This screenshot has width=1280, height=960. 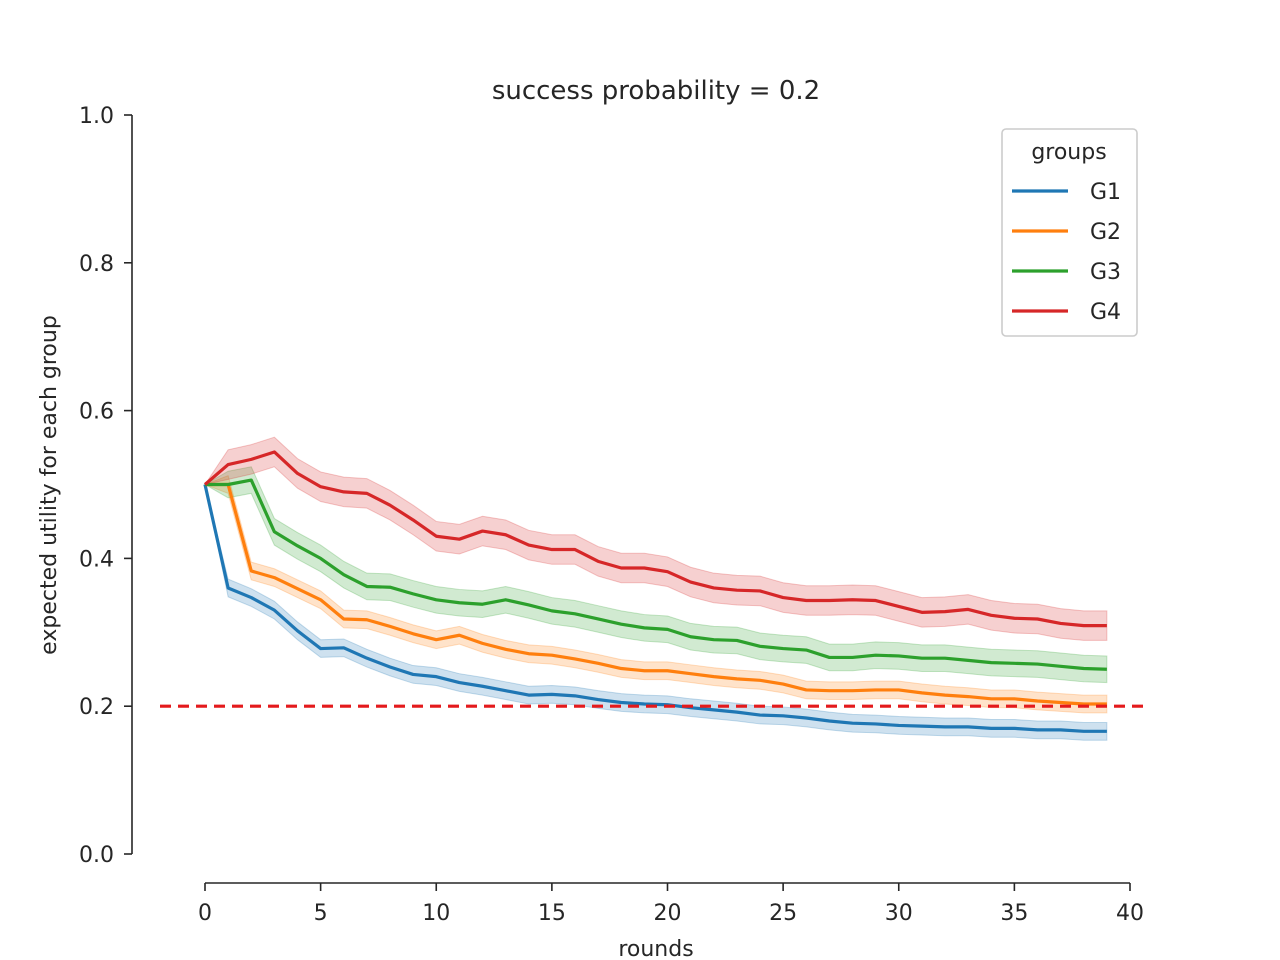 I want to click on y-tick-label: 1.0, so click(x=96, y=116).